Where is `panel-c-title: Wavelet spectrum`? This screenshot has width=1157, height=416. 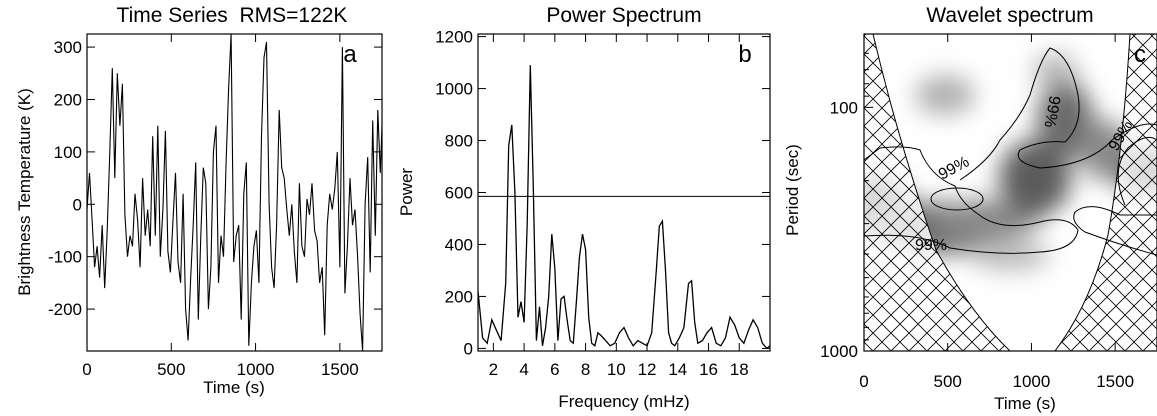
panel-c-title: Wavelet spectrum is located at coordinates (1009, 15).